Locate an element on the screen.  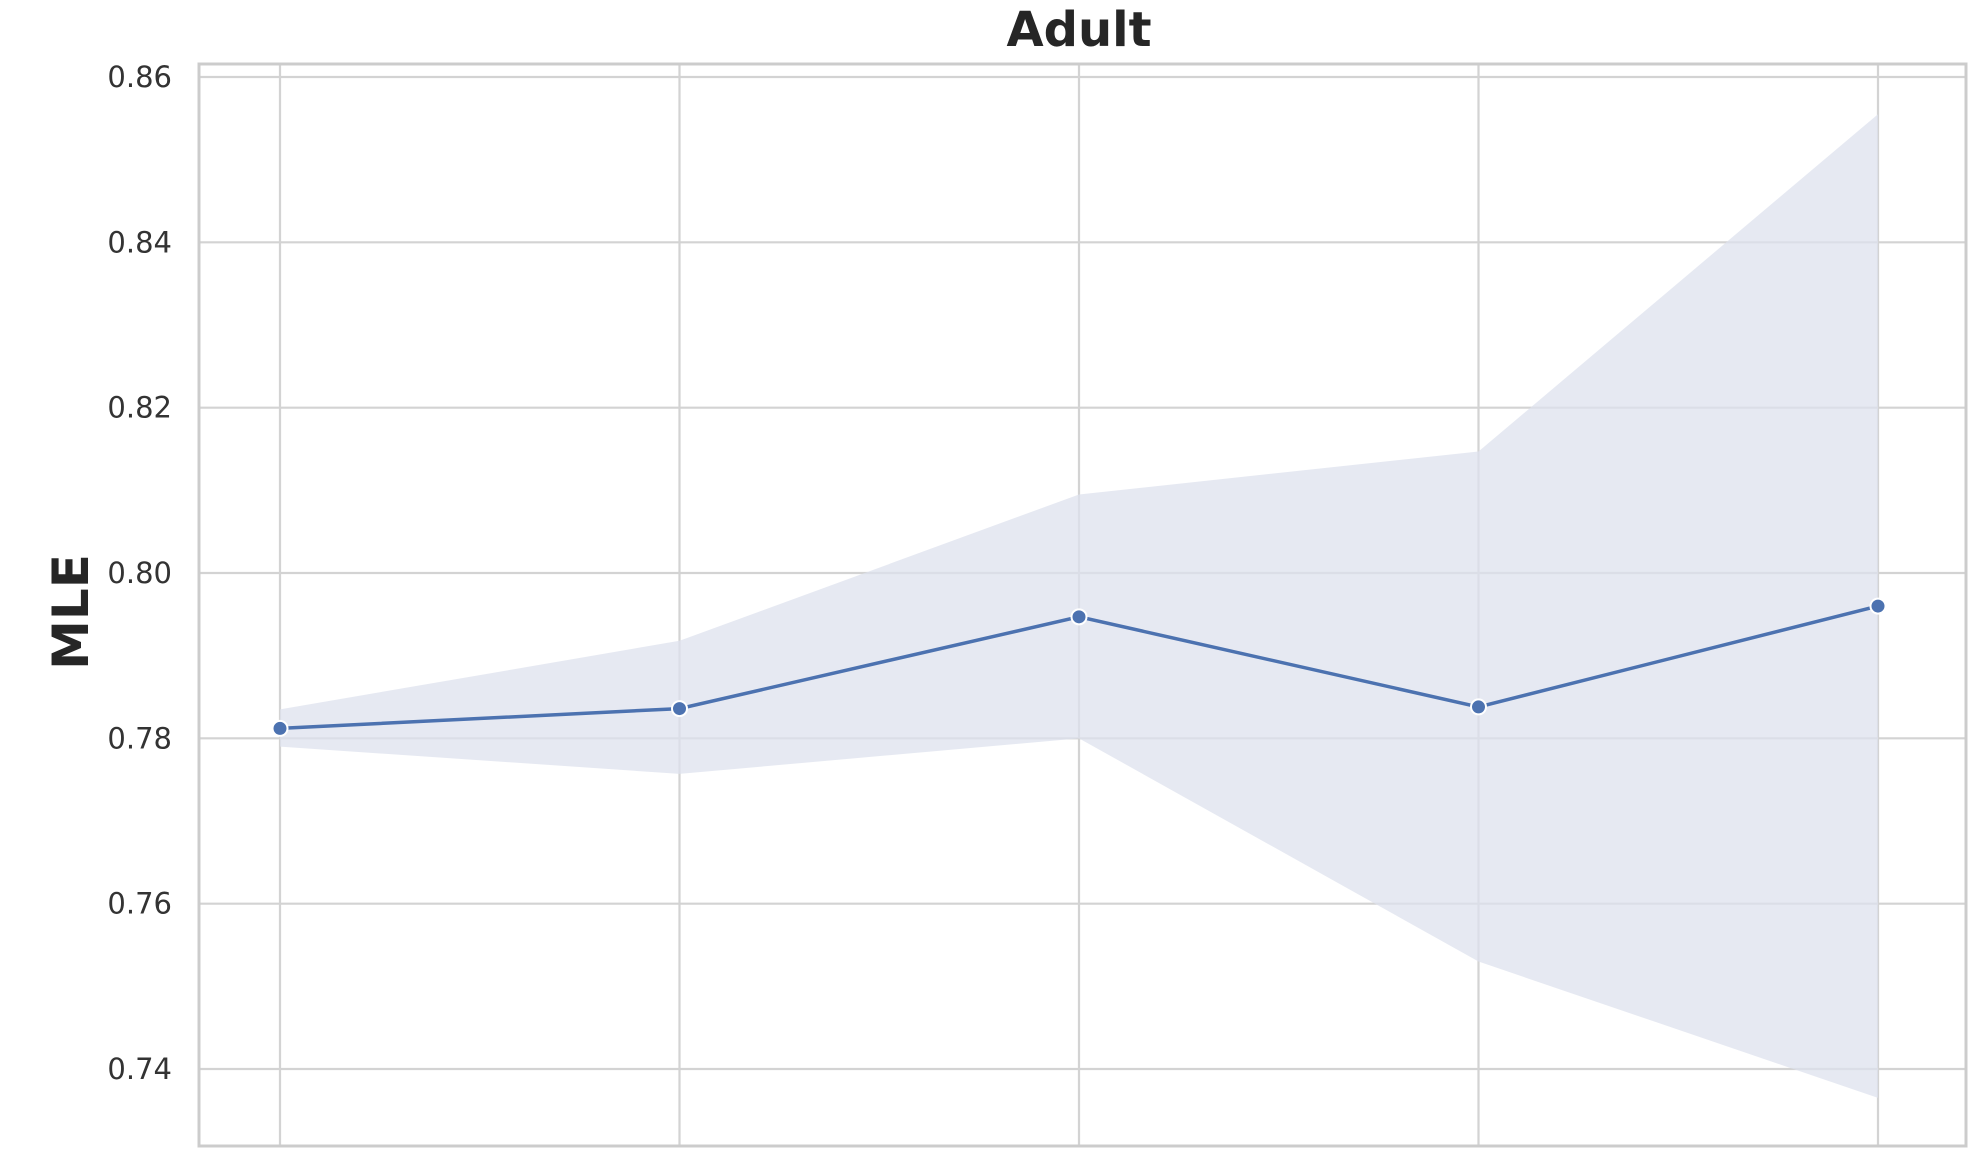
y-tick-label: 0.74 is located at coordinates (139, 1069).